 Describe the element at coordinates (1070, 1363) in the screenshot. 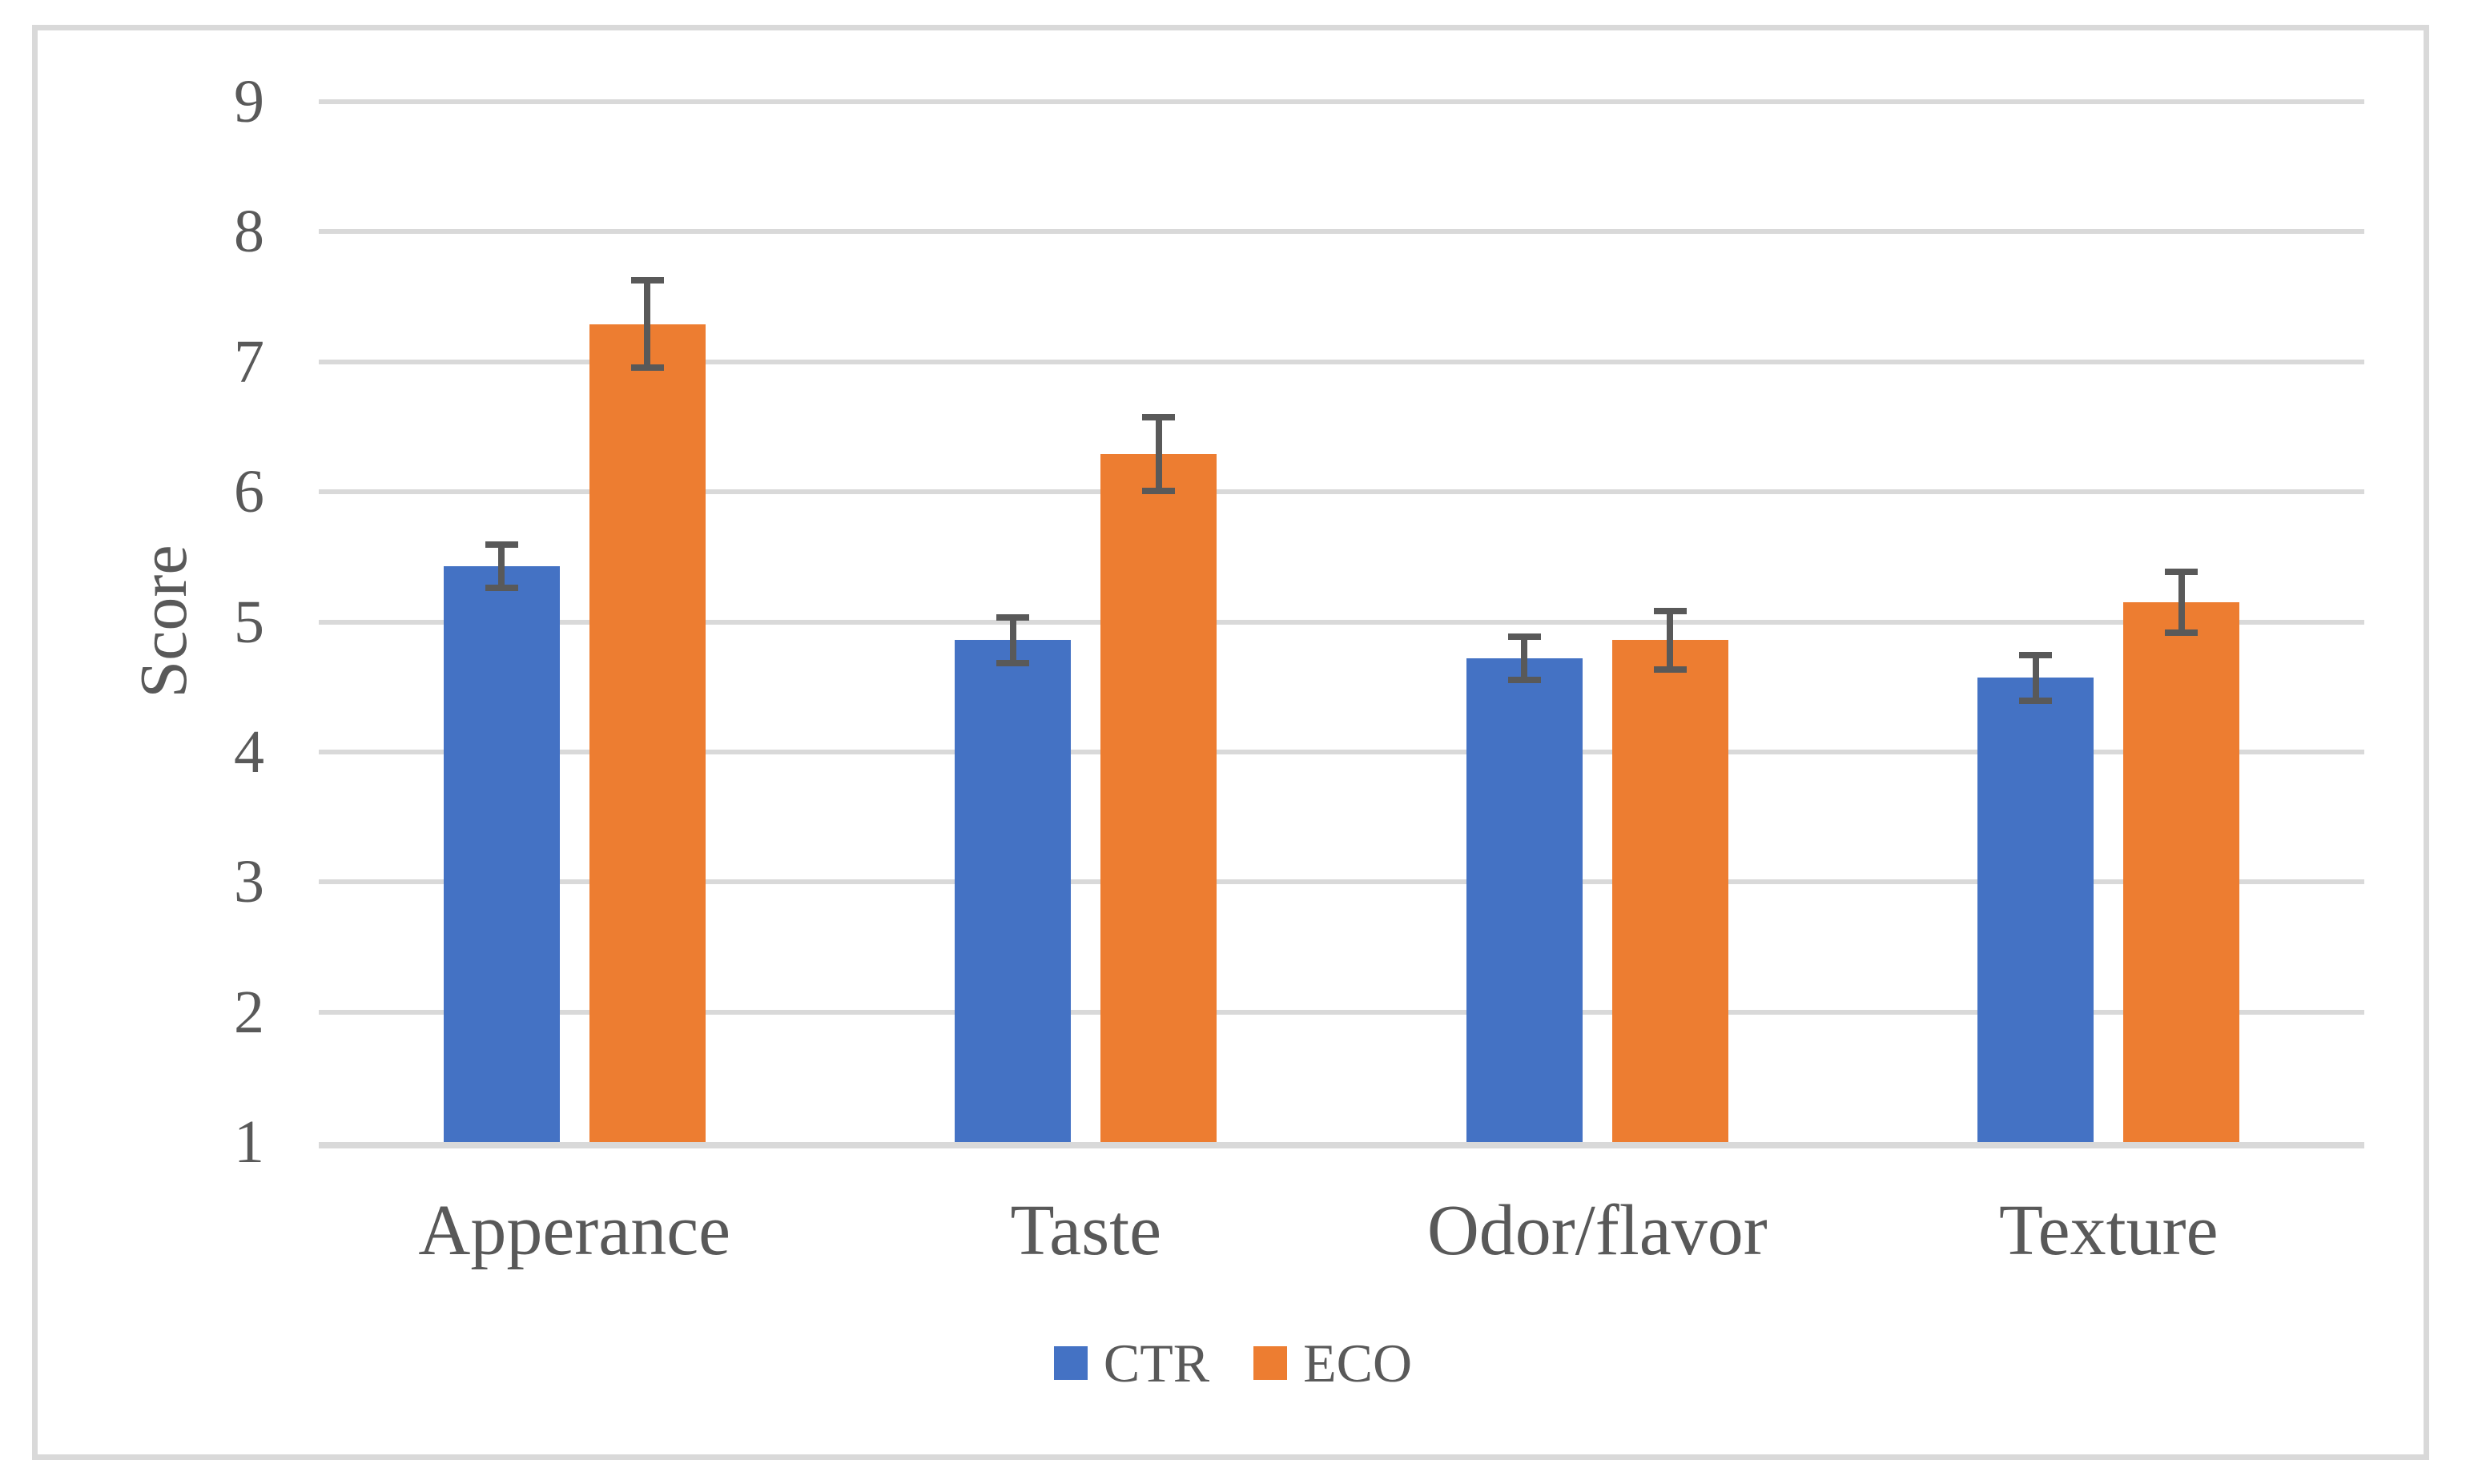

I see `legend-swatch-ctr` at that location.